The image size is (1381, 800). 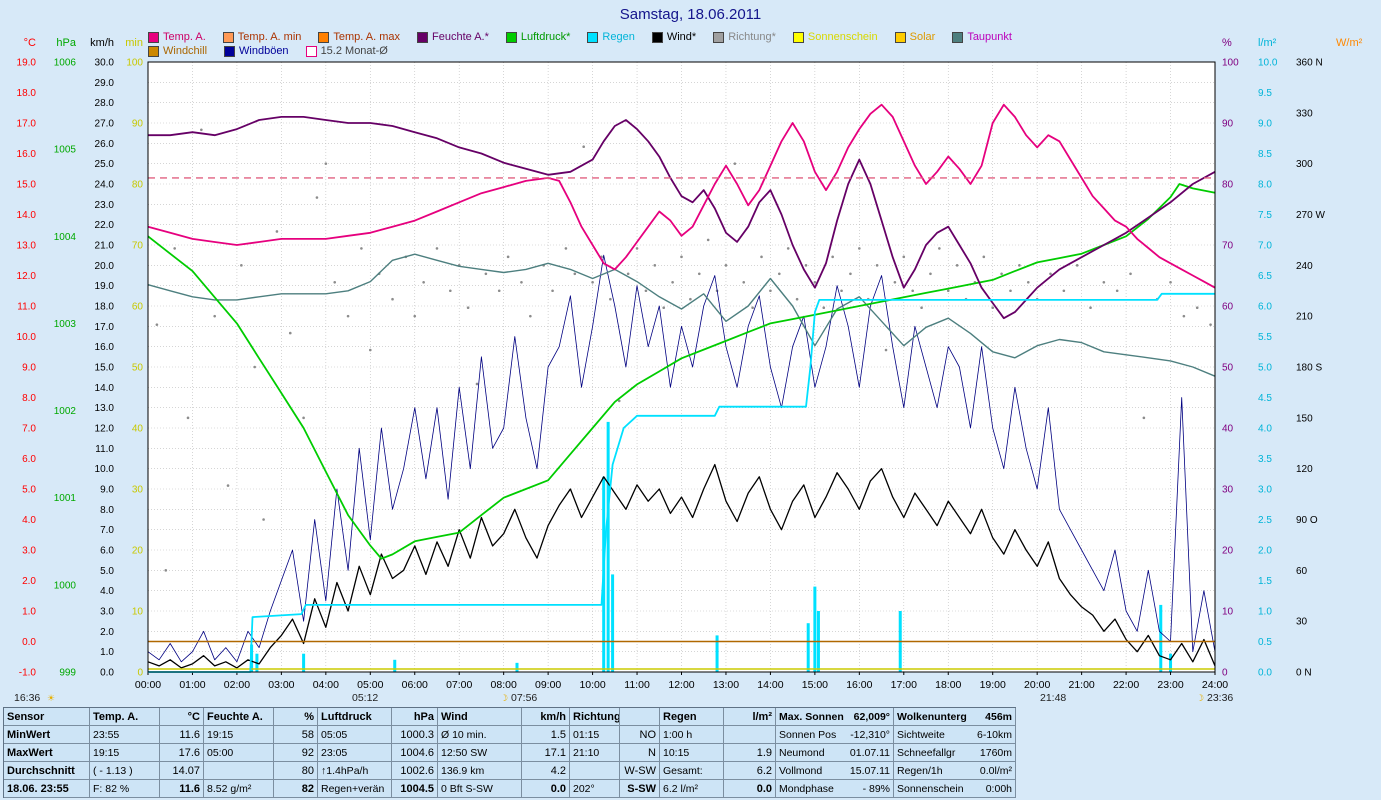 I want to click on axis-tick-label: 1004, so click(x=65, y=237).